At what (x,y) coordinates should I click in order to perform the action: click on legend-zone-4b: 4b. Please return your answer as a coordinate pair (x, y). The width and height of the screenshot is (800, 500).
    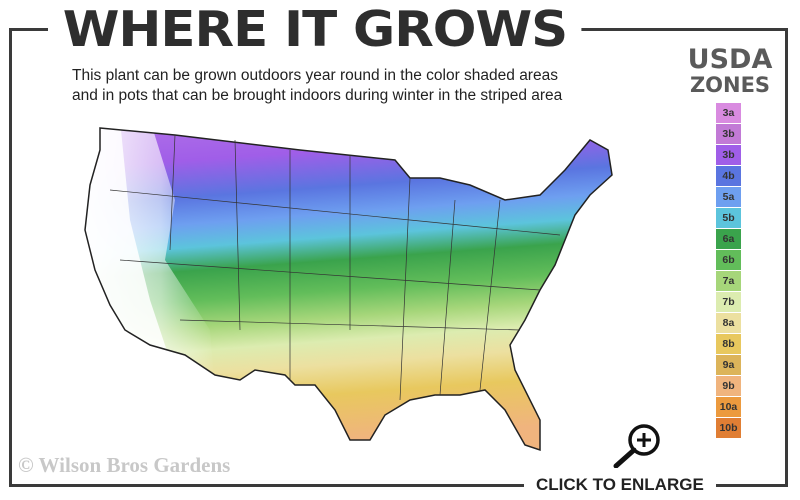
    Looking at the image, I should click on (728, 176).